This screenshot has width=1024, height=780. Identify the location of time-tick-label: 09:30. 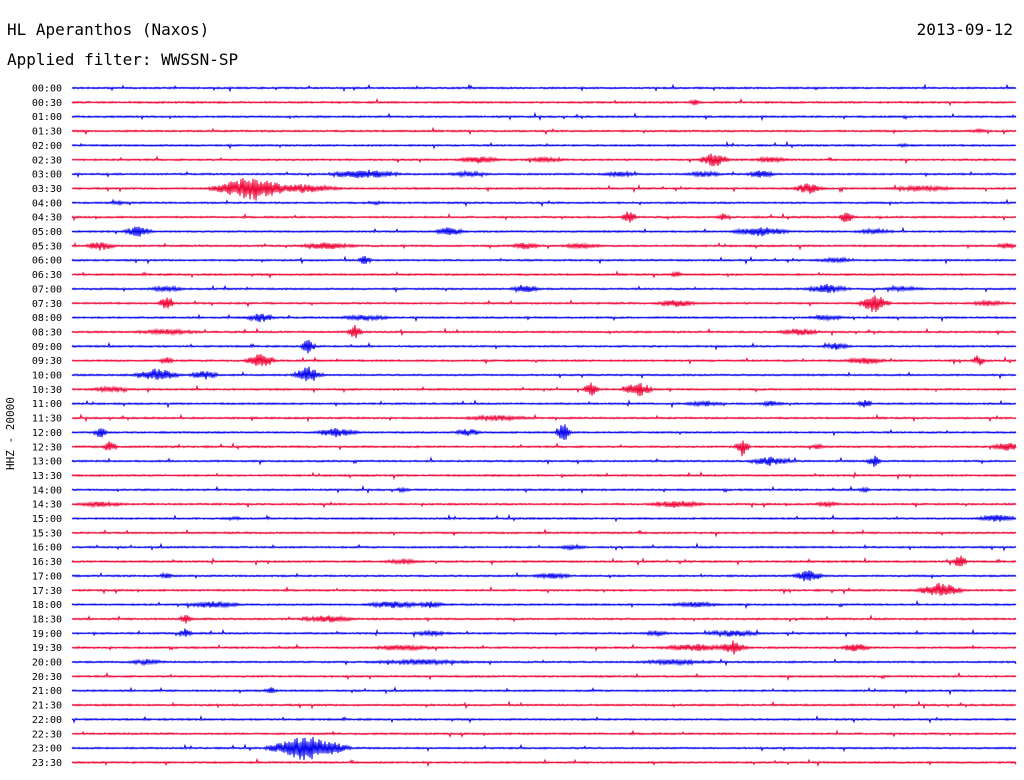
(47, 361).